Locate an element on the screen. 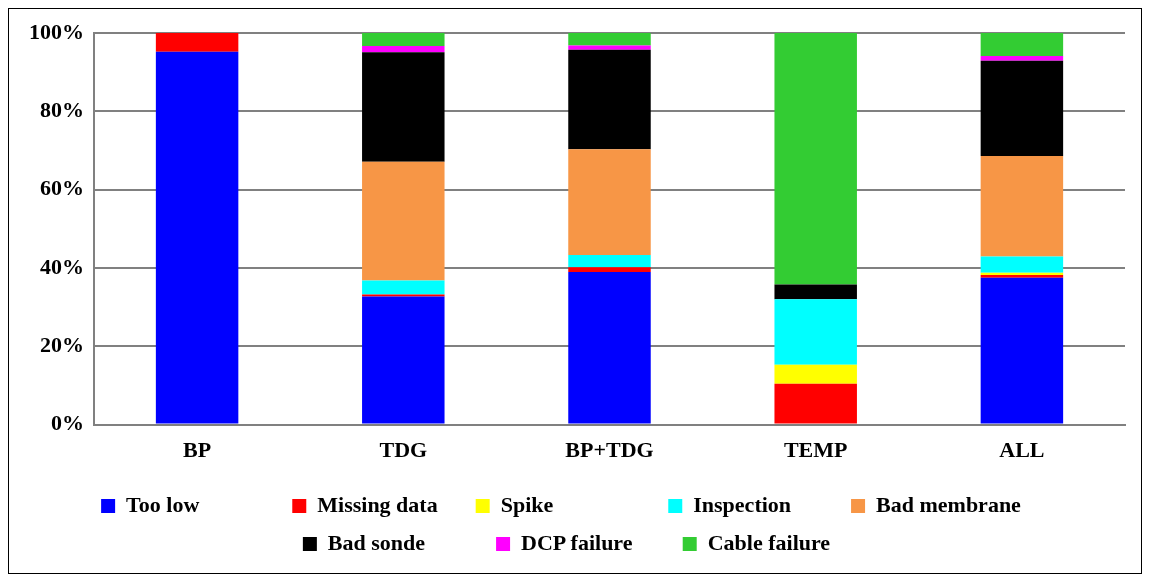 This screenshot has height=582, width=1150. y-tick-label: 80% is located at coordinates (62, 110).